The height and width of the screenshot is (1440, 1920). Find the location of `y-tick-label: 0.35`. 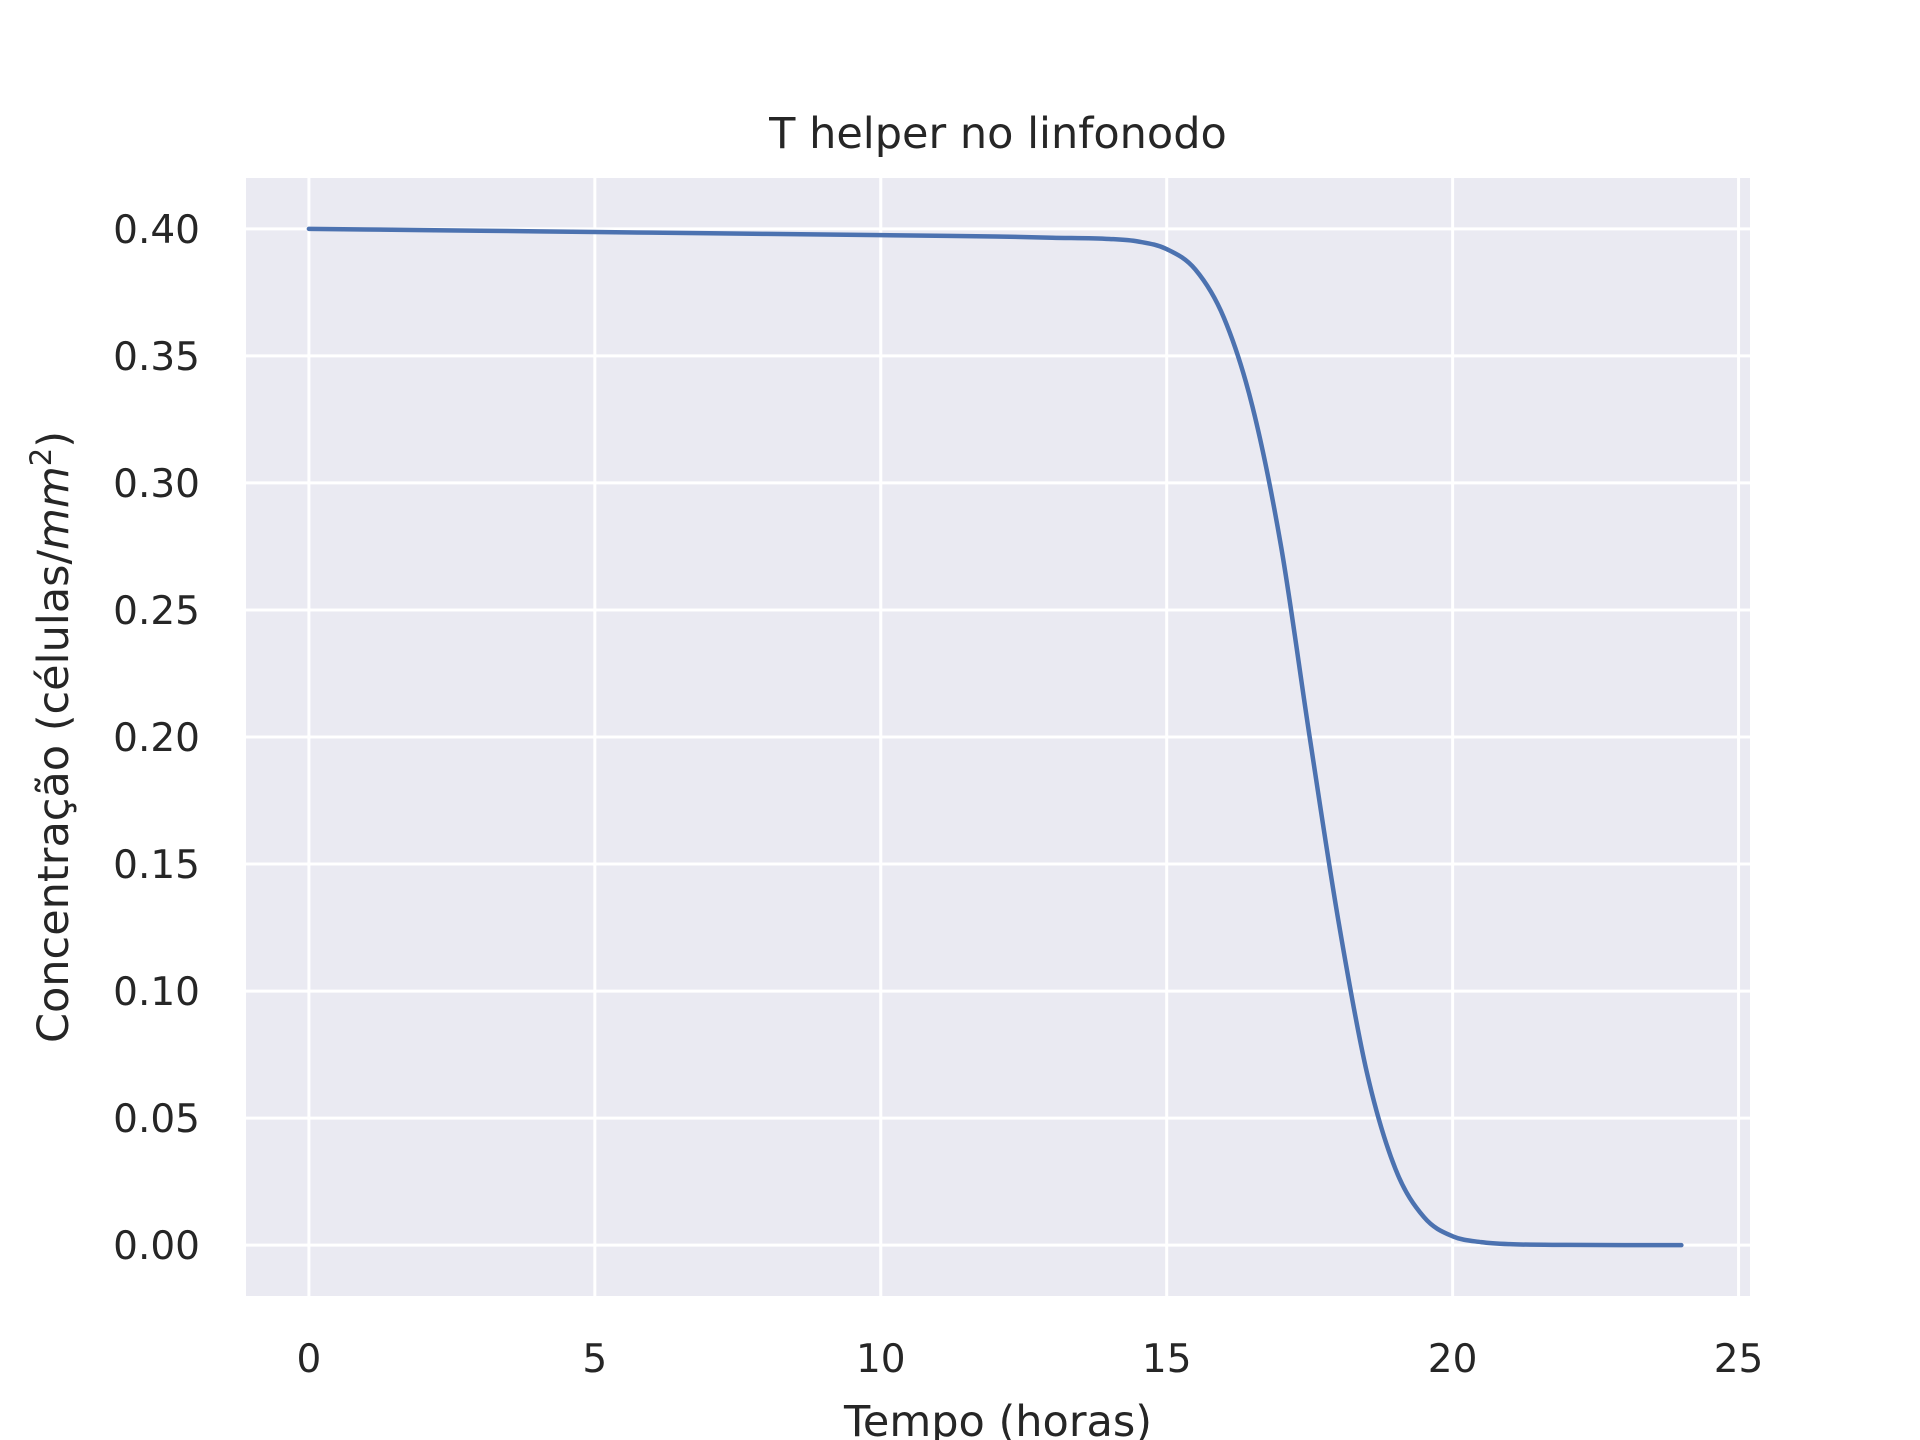

y-tick-label: 0.35 is located at coordinates (156, 357).